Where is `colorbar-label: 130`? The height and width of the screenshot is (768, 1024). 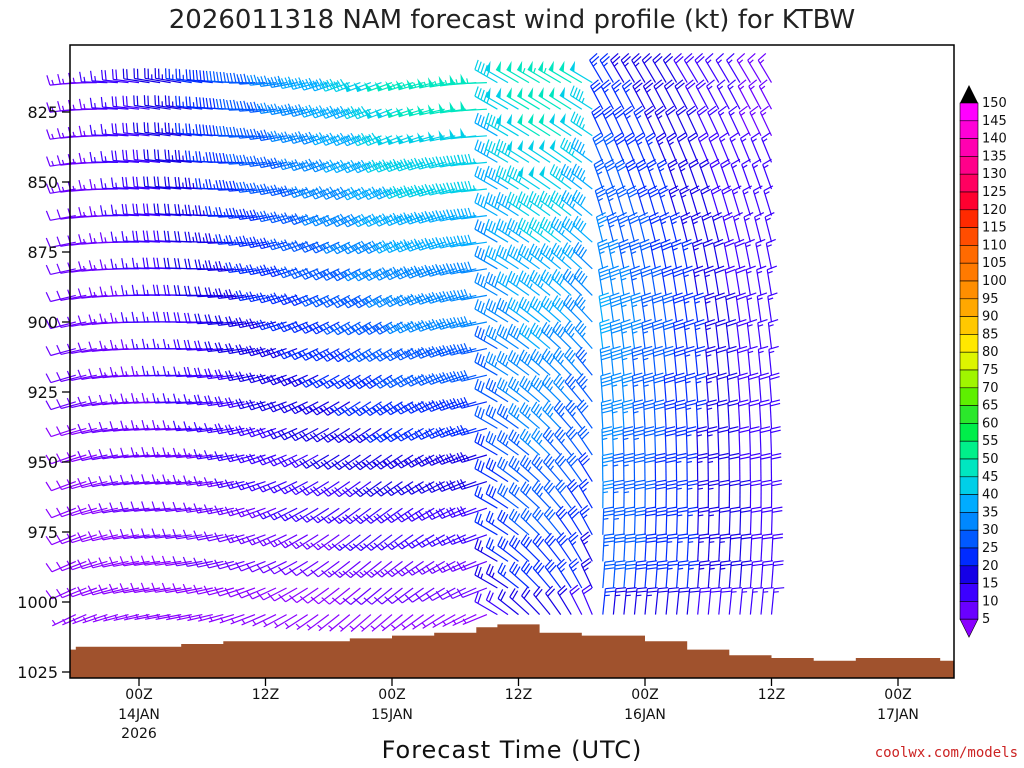 colorbar-label: 130 is located at coordinates (994, 174).